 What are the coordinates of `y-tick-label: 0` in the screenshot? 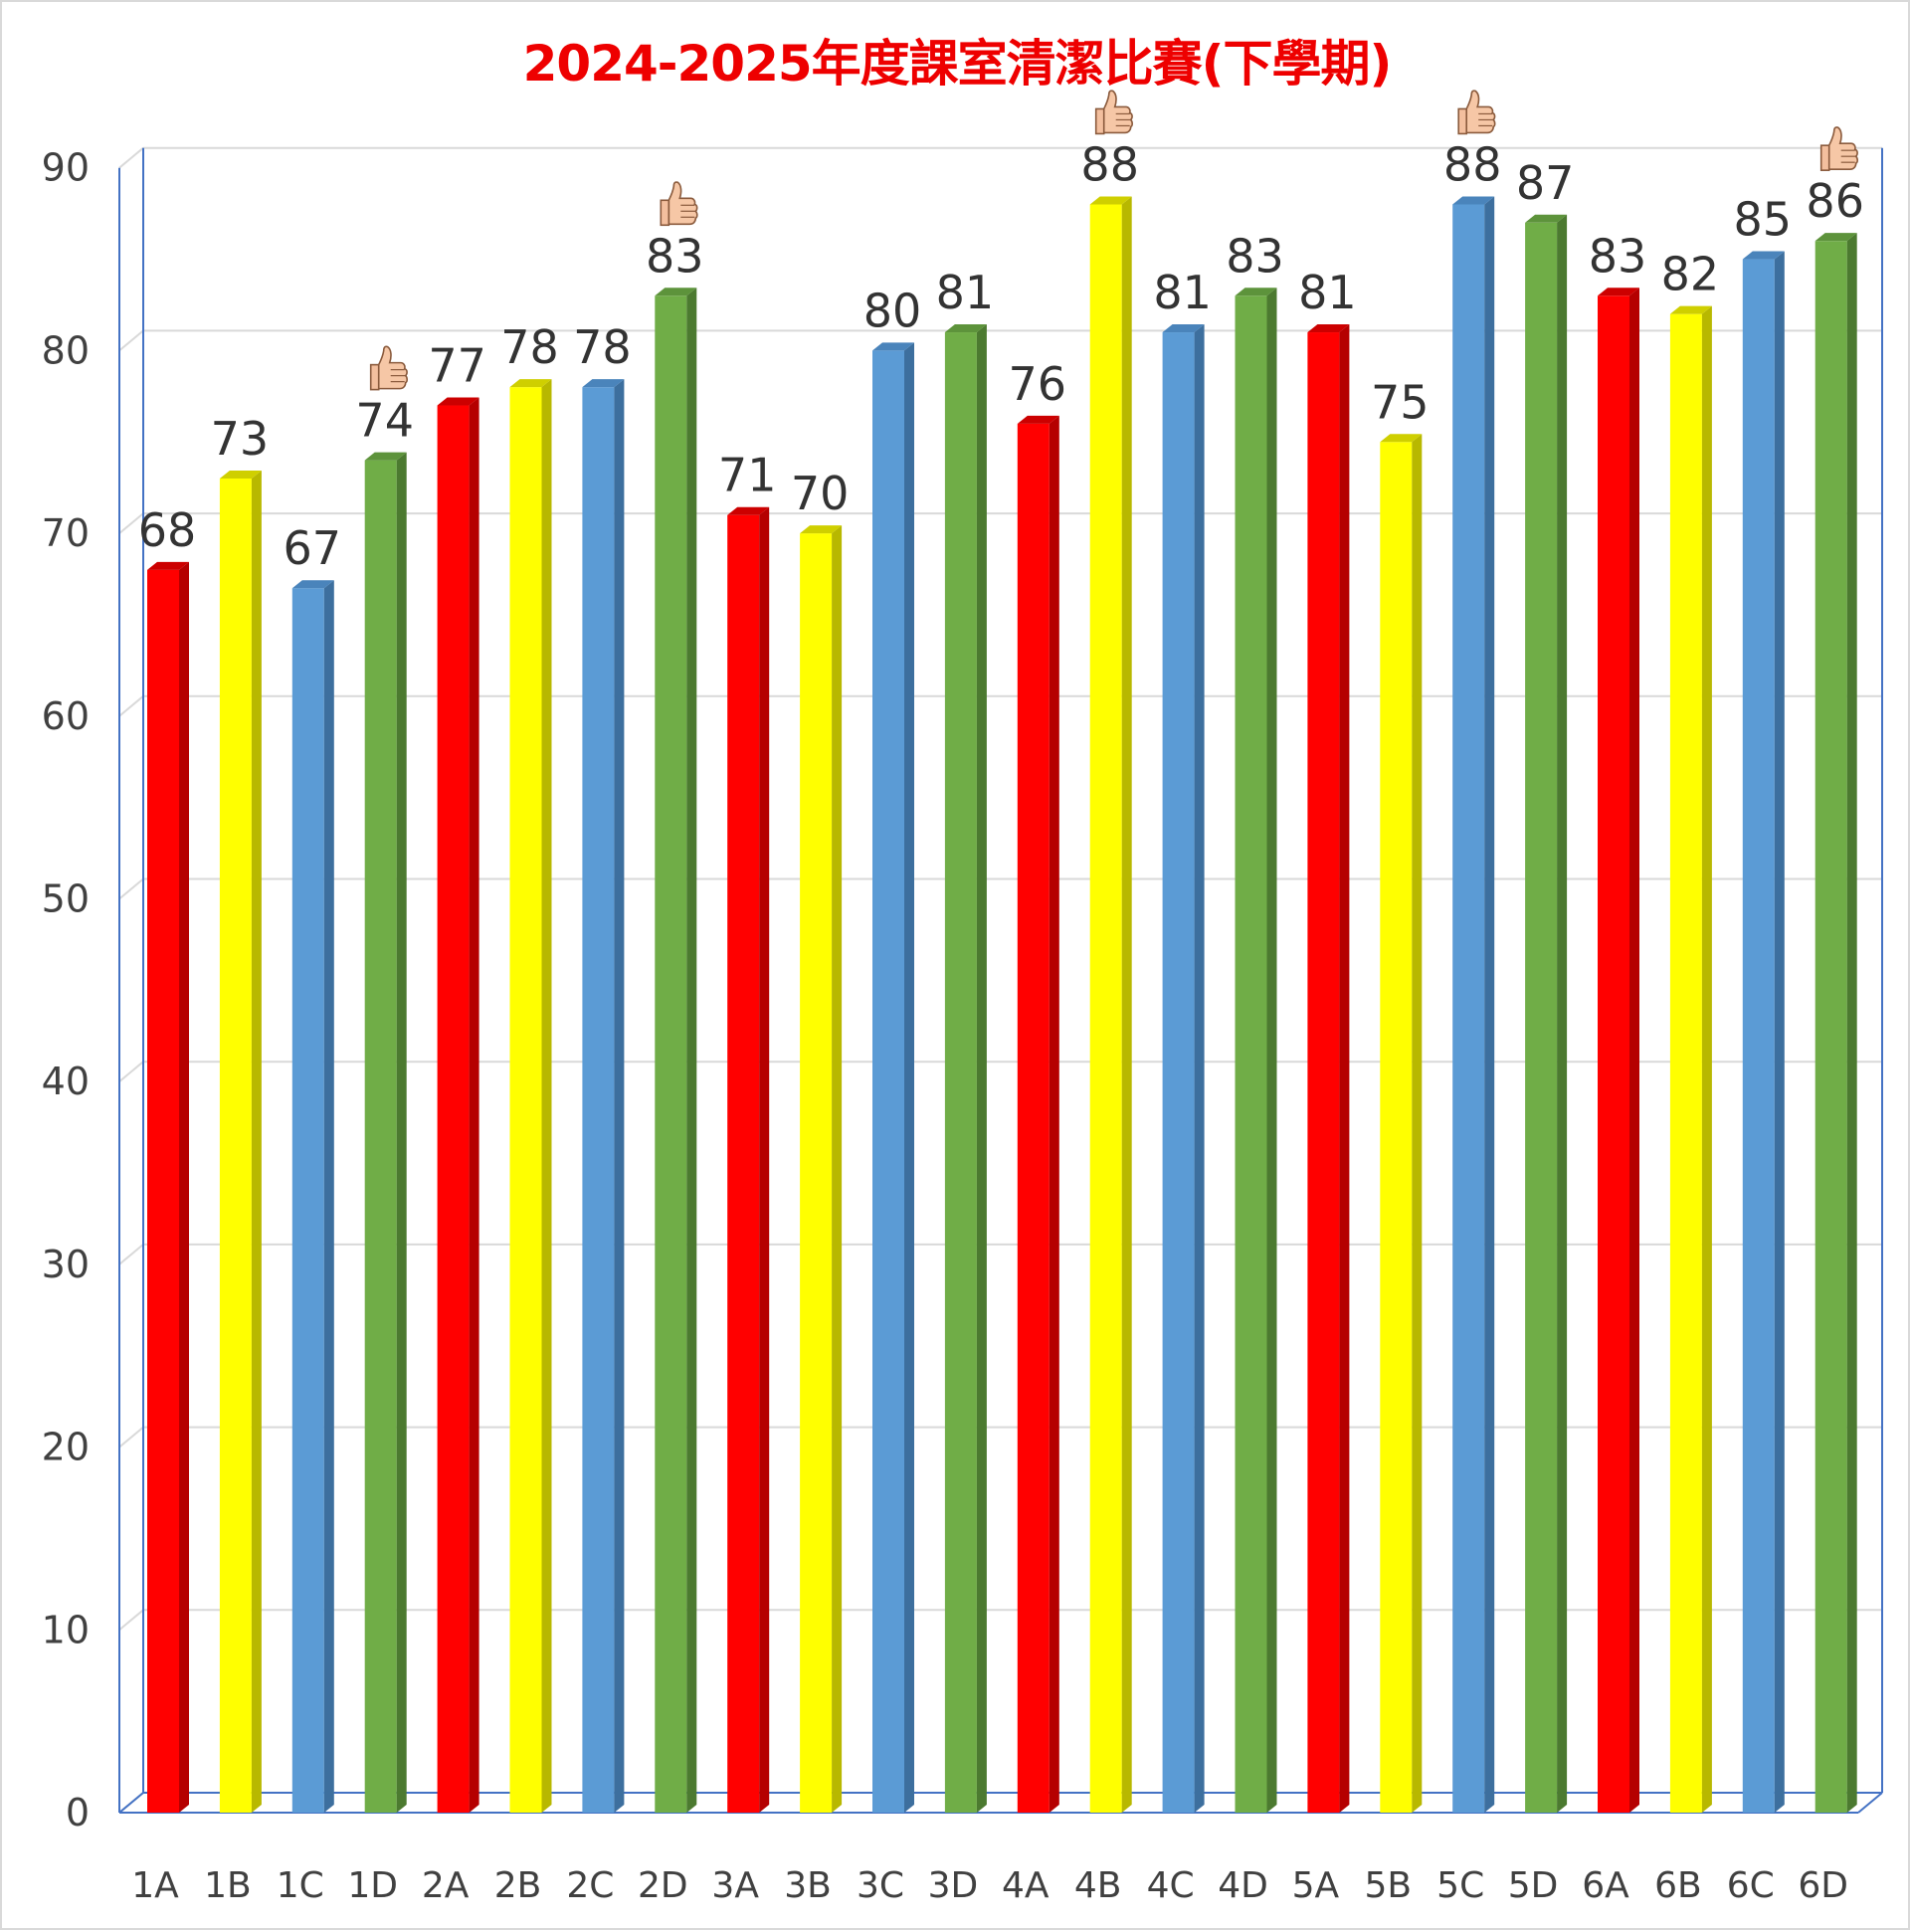 It's located at (78, 1813).